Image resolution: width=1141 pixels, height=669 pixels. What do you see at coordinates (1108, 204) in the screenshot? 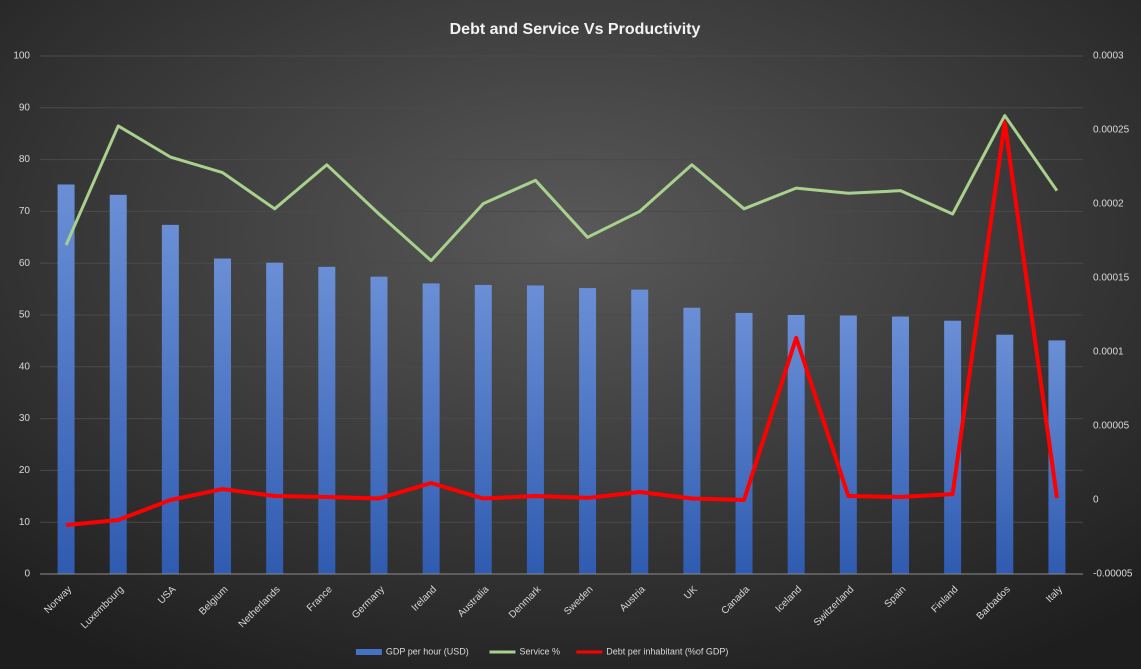
I see `y2-tick-label: 0.0002` at bounding box center [1108, 204].